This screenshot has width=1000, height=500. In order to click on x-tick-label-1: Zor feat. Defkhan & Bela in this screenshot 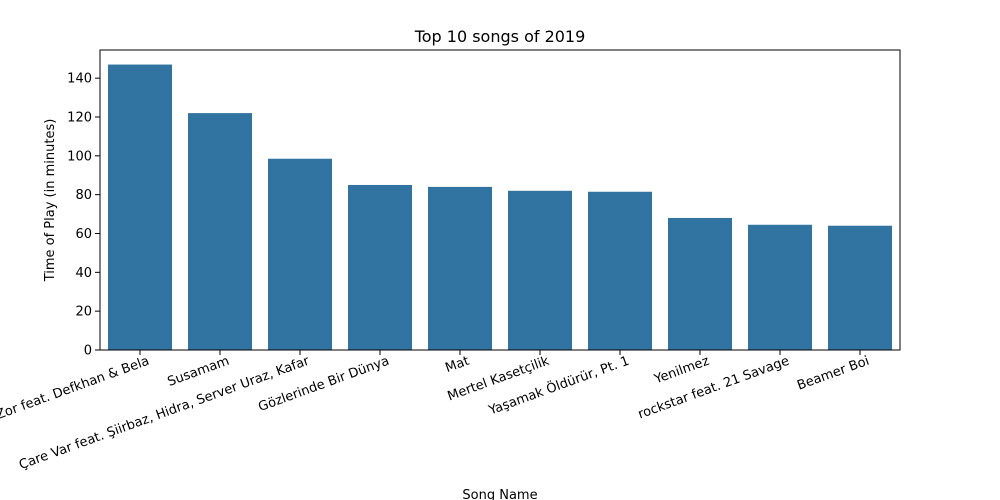, I will do `click(75, 388)`.